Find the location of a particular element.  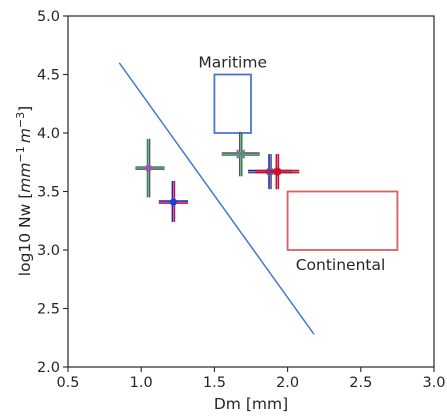

y-tick-label: 3.0 is located at coordinates (48, 251).